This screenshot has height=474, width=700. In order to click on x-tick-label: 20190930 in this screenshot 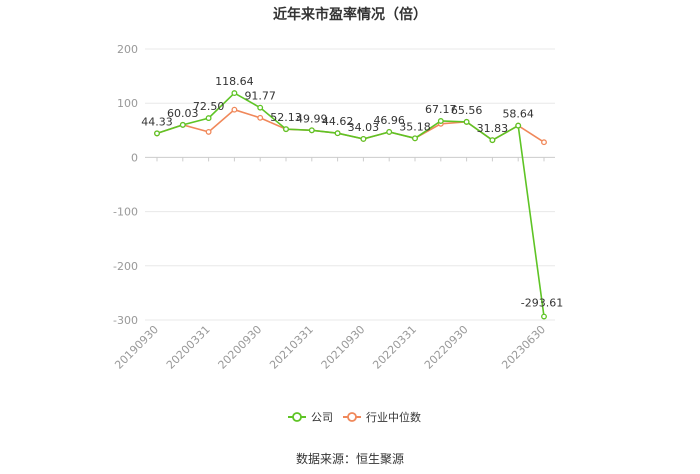, I will do `click(136, 347)`.